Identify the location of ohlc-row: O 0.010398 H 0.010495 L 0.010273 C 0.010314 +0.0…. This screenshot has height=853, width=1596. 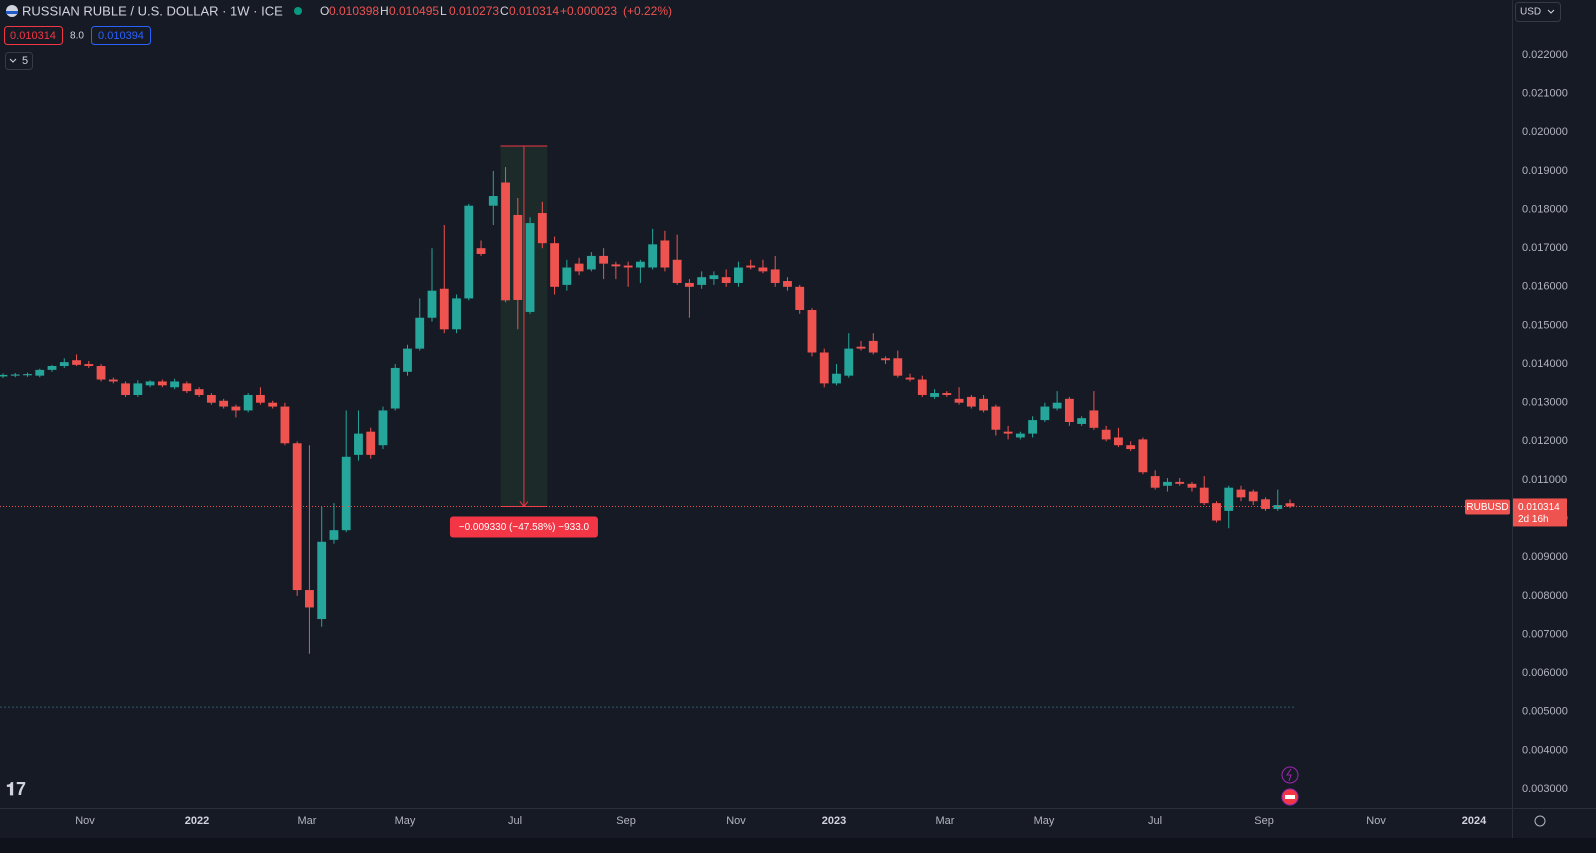
(496, 11).